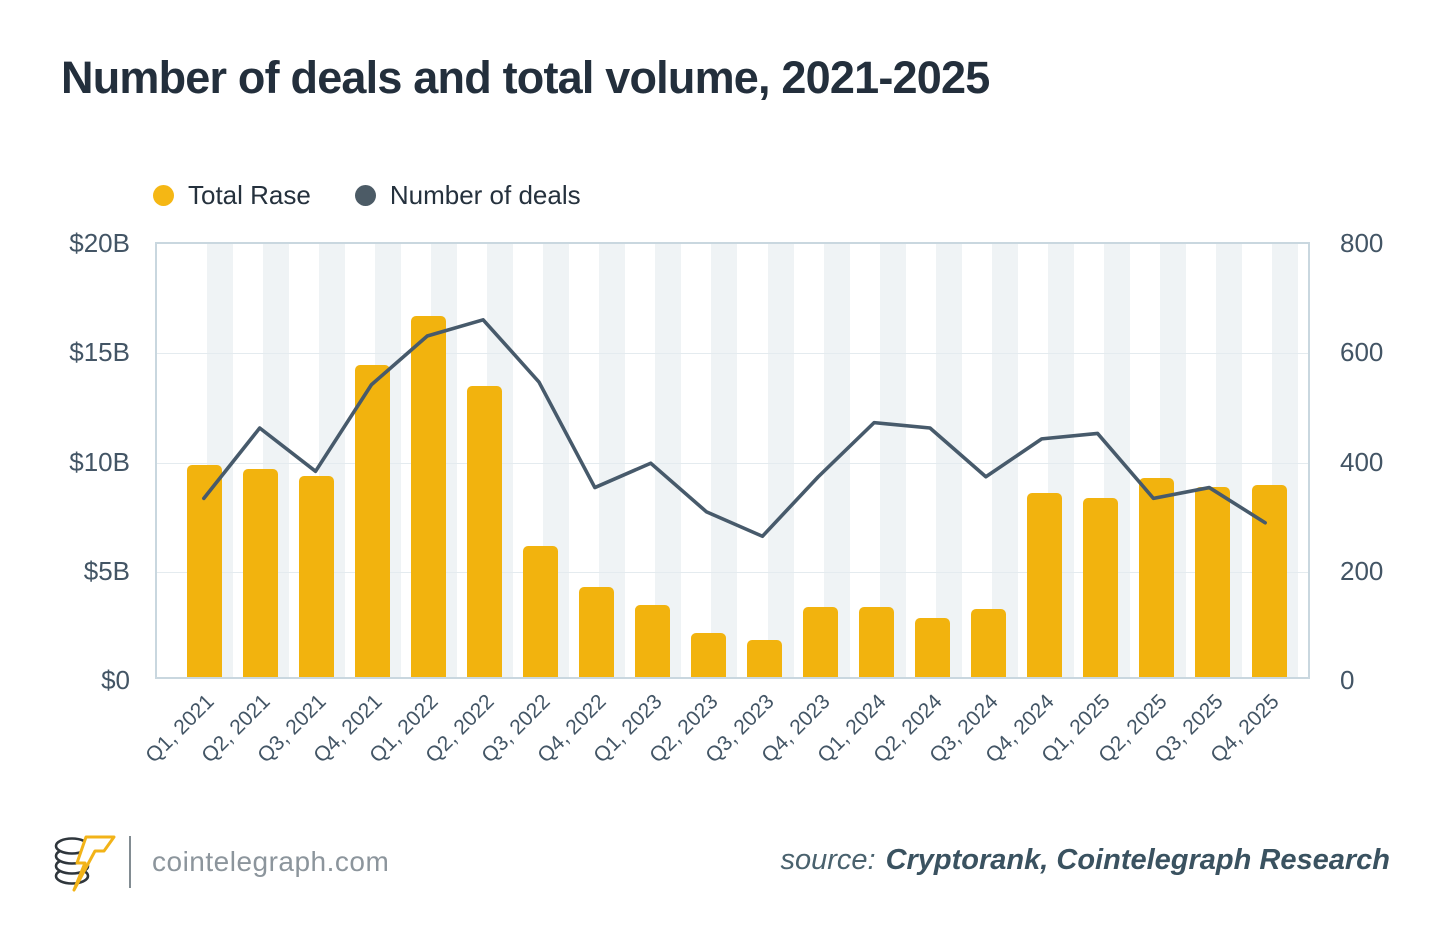 The width and height of the screenshot is (1450, 943). What do you see at coordinates (485, 195) in the screenshot?
I see `legend-item-label: Number of deals` at bounding box center [485, 195].